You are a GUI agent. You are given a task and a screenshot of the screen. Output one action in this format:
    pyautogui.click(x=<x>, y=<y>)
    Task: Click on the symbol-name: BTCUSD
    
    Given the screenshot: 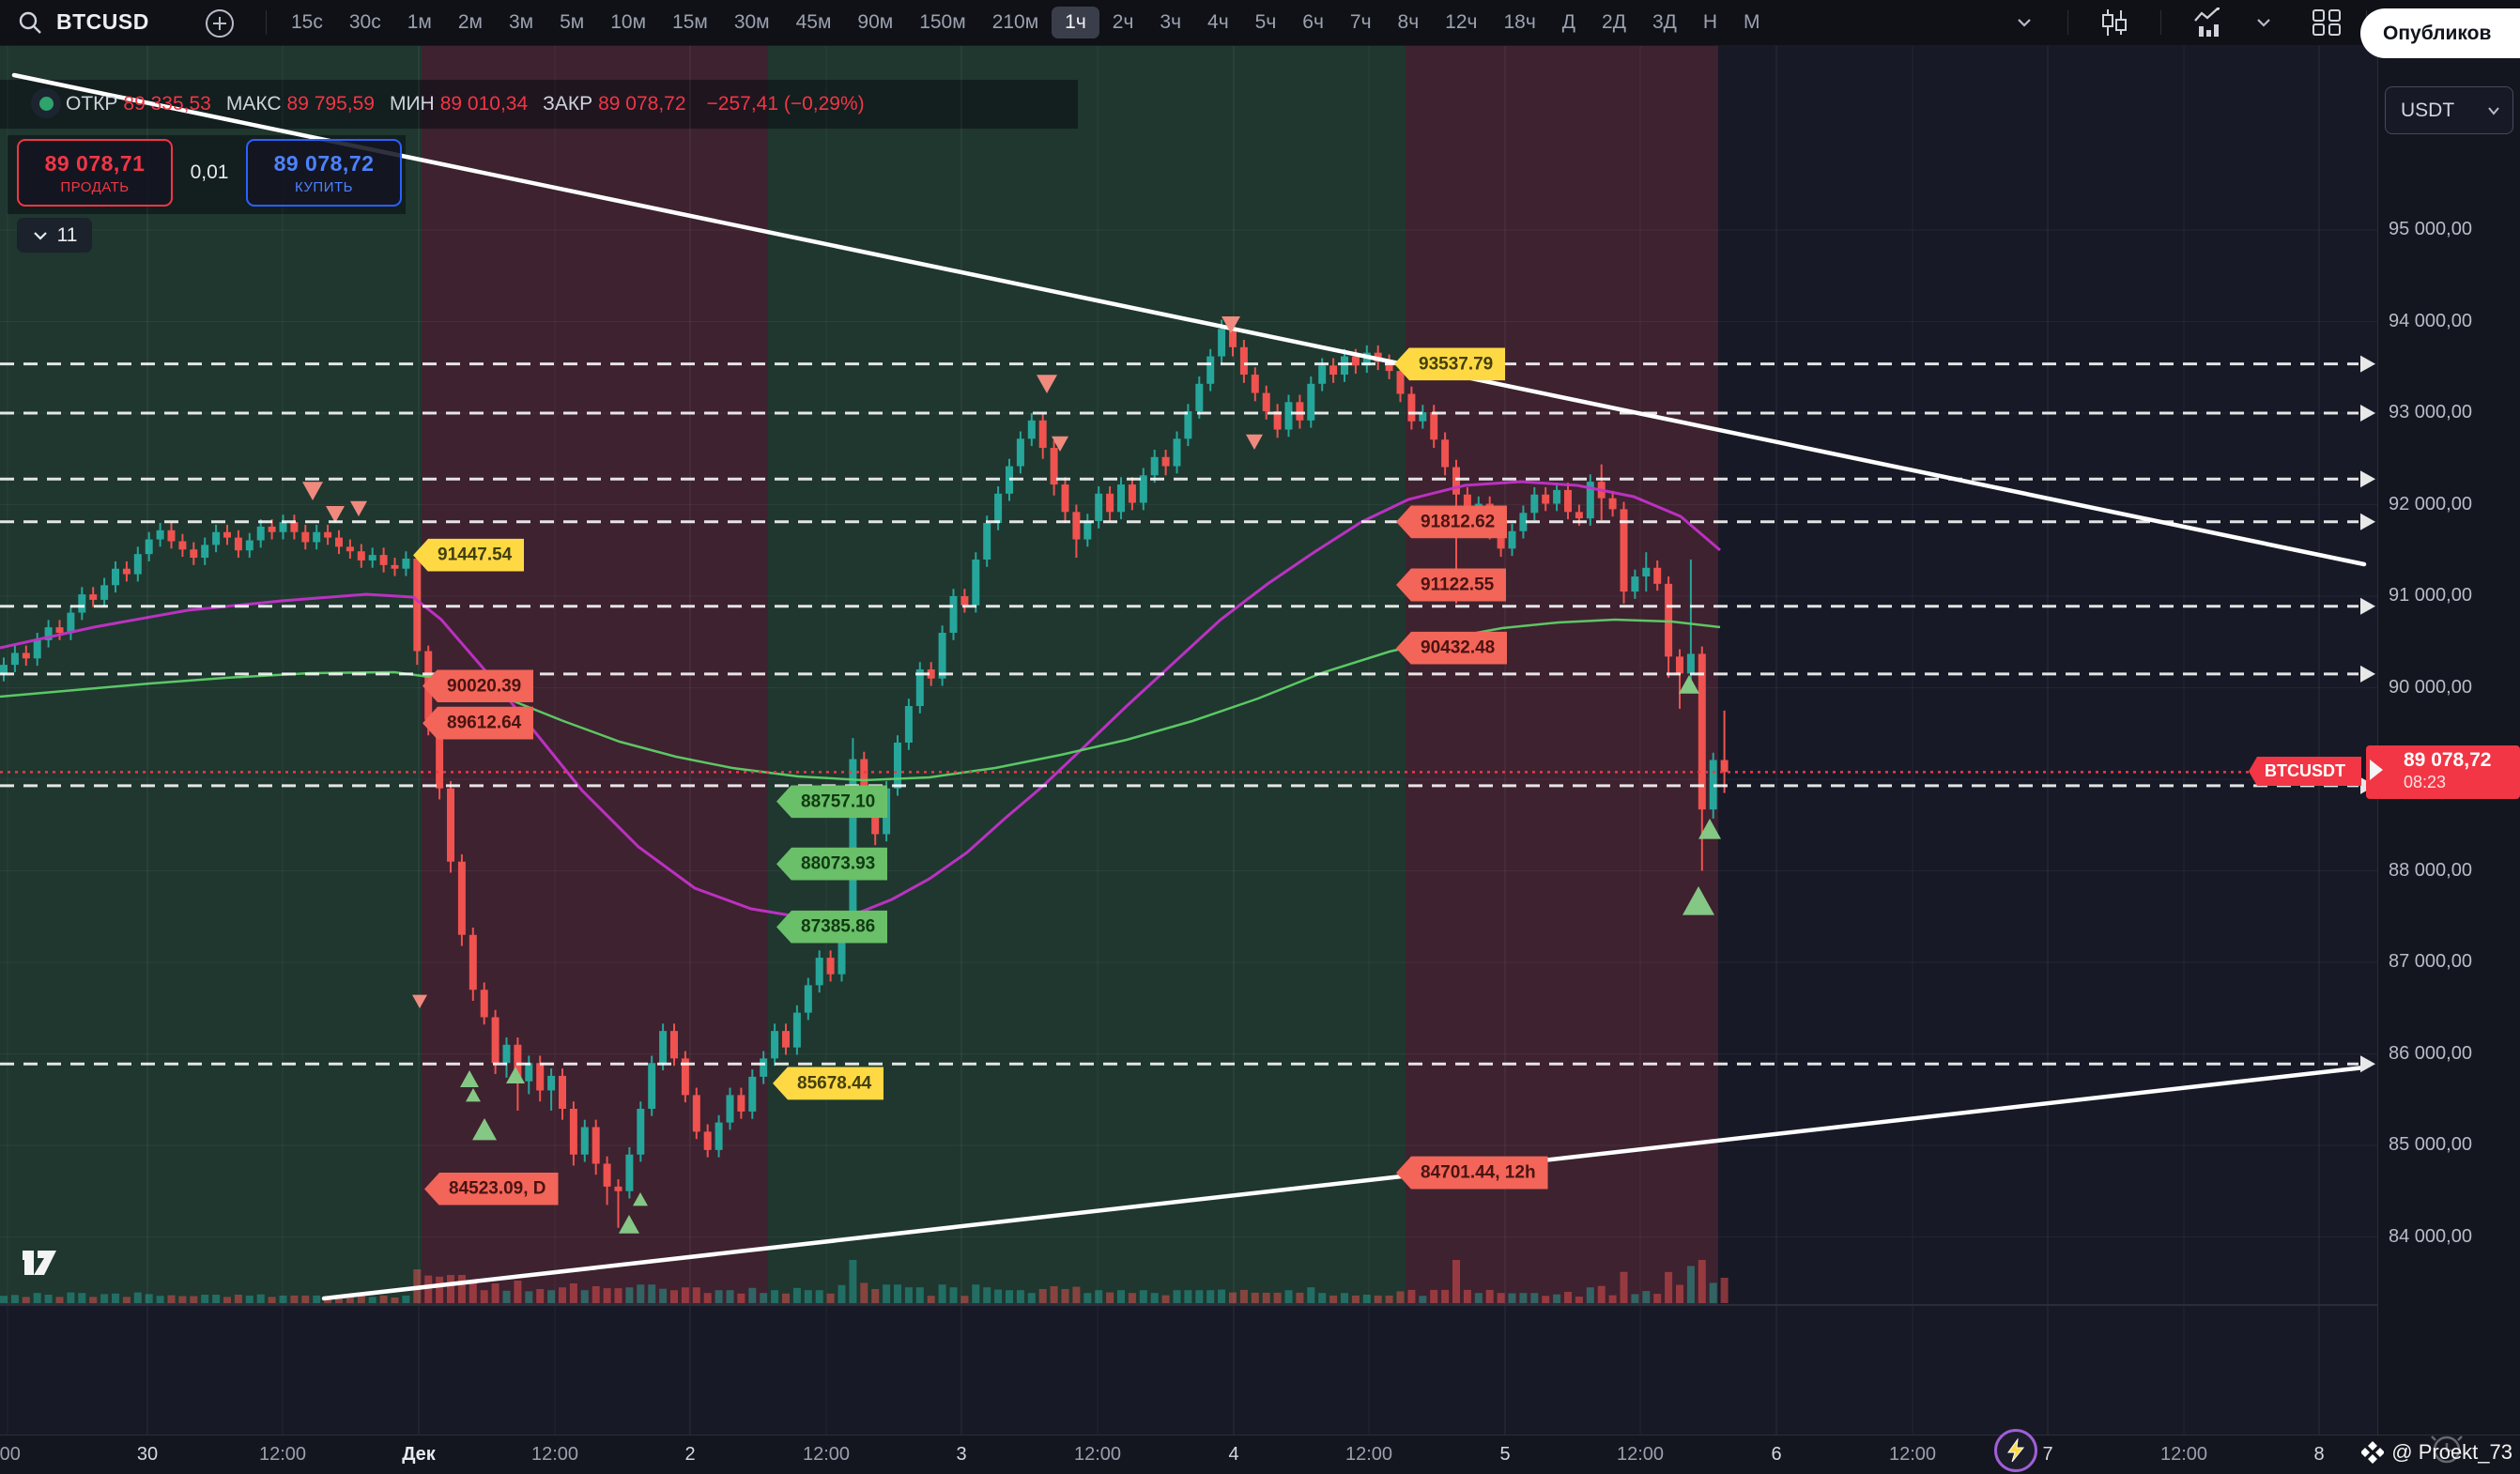 What is the action you would take?
    pyautogui.click(x=102, y=21)
    